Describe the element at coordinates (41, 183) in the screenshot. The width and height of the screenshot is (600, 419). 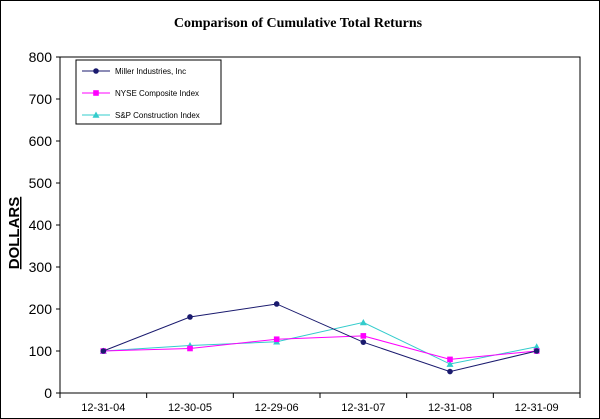
I see `y-tick-label: 500` at that location.